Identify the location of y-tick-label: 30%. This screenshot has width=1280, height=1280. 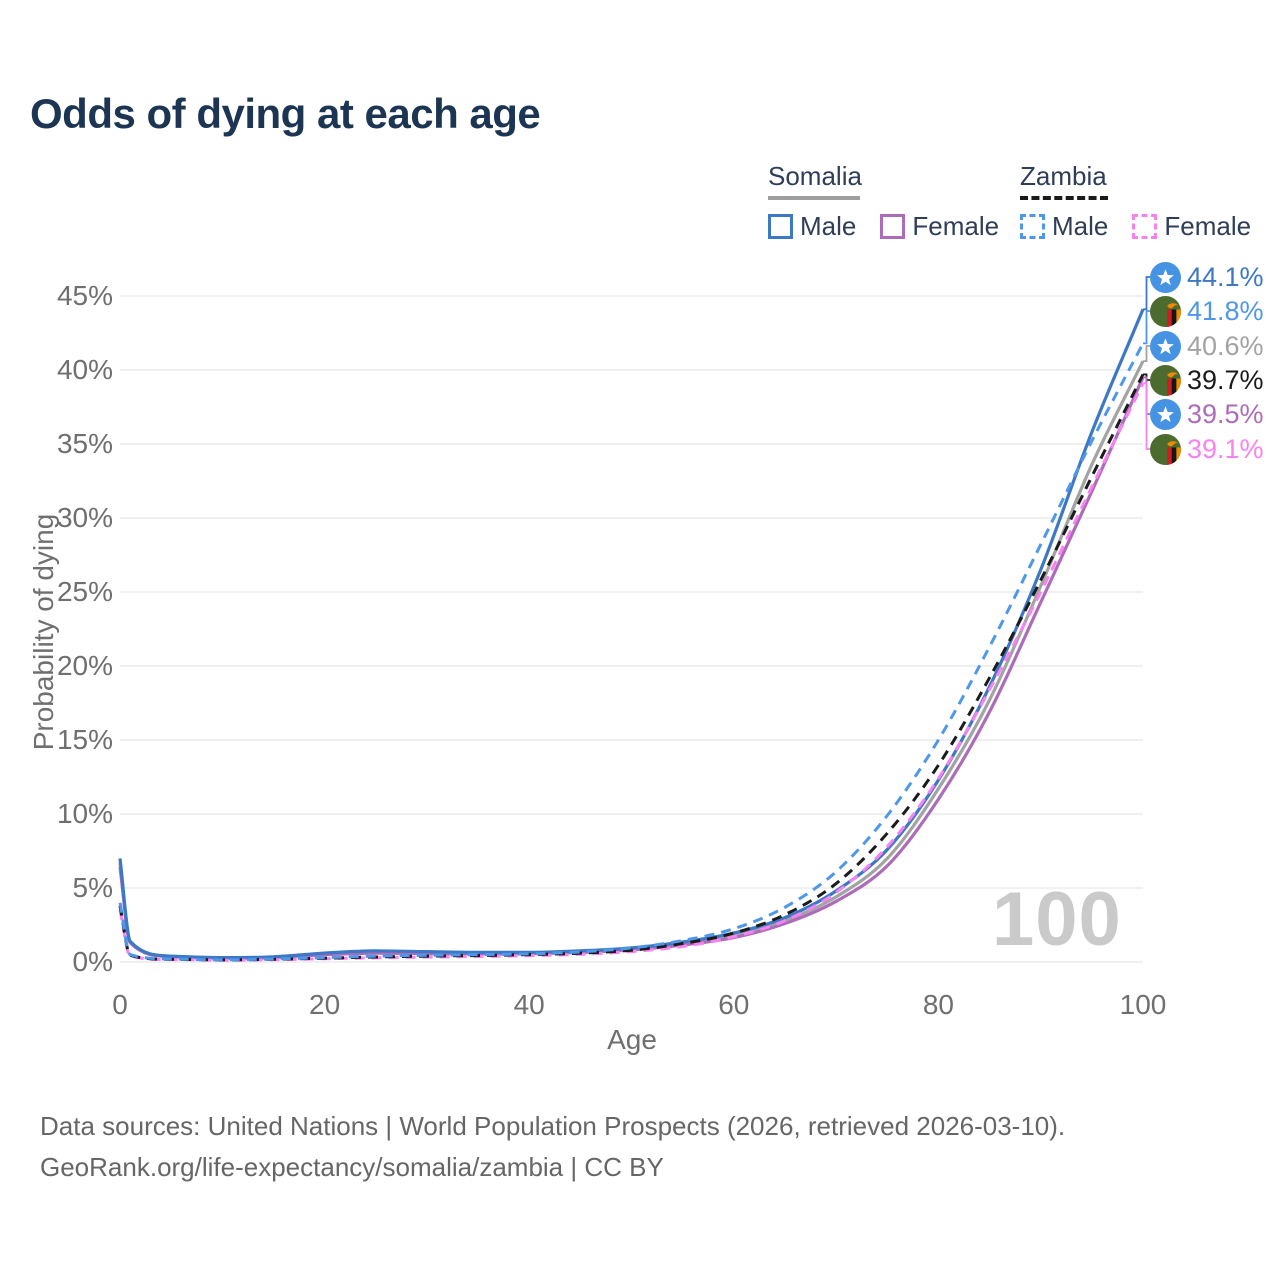
(84, 517).